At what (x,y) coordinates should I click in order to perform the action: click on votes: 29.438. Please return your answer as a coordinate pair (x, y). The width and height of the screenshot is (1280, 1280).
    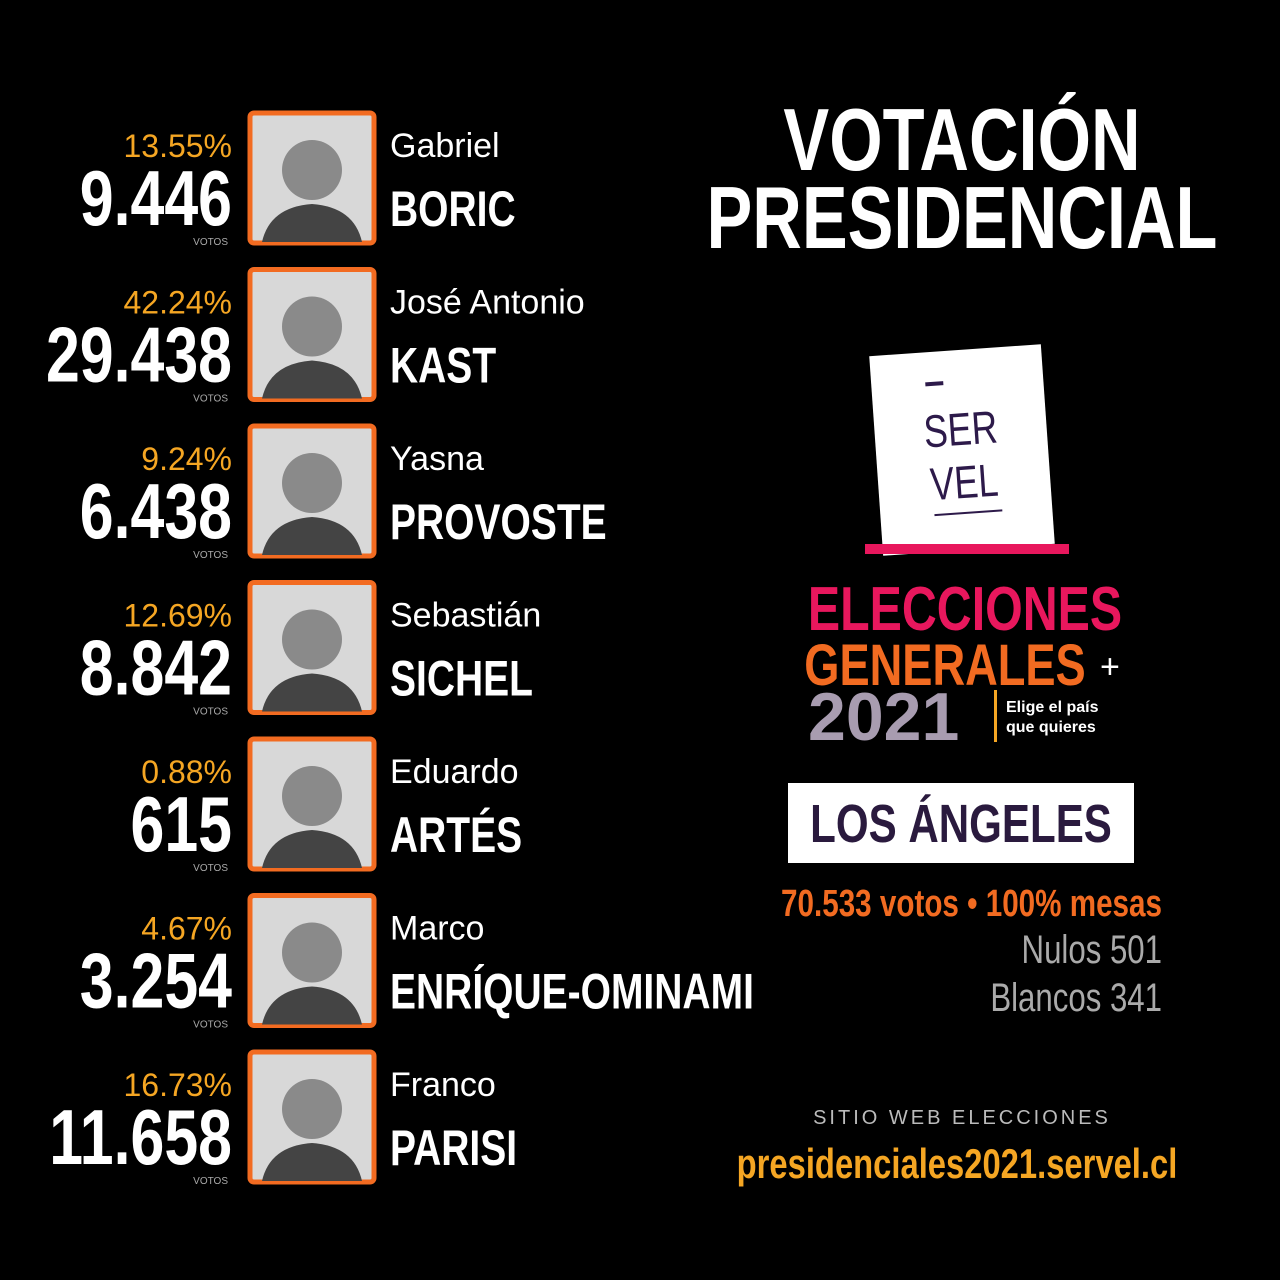
    Looking at the image, I should click on (139, 354).